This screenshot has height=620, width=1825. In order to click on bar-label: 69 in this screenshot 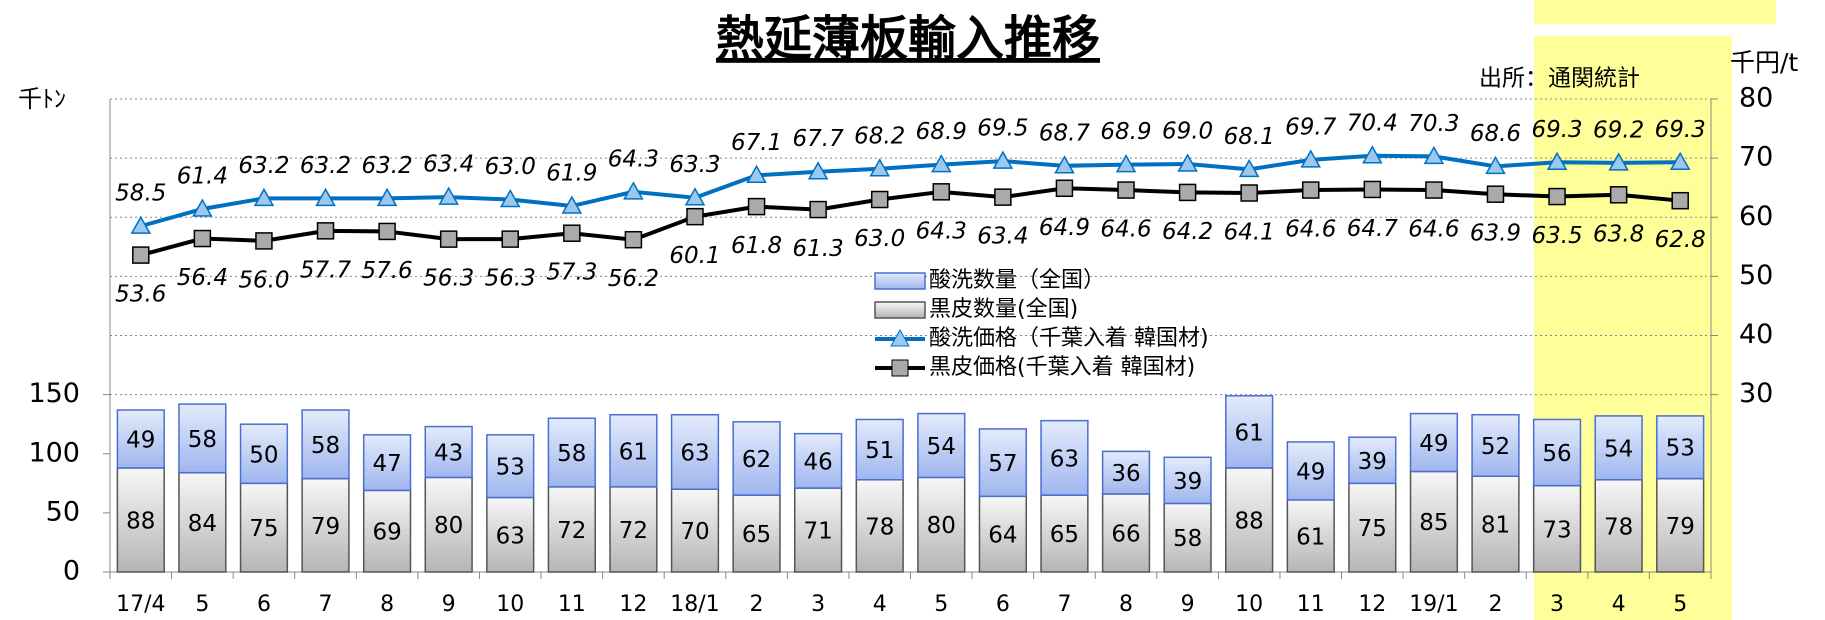, I will do `click(386, 533)`.